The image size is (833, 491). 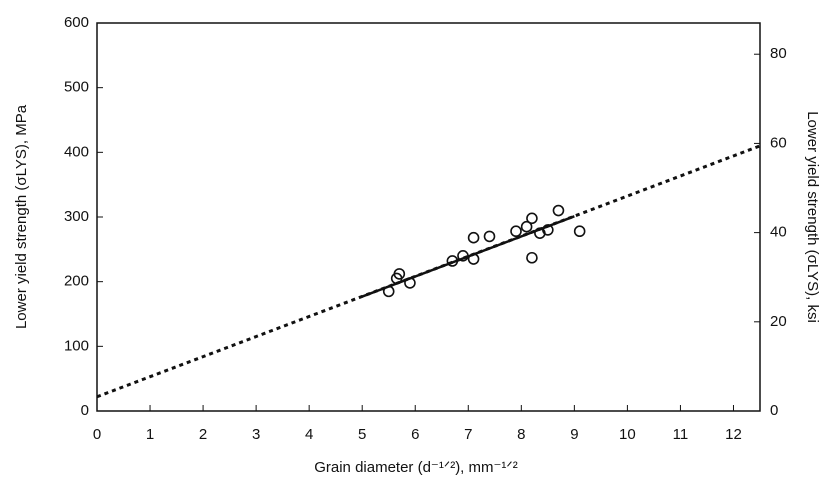 What do you see at coordinates (416, 467) in the screenshot?
I see `x-axis-label: Grain diameter (d⁻¹ᐟ²), mm⁻¹ᐟ²` at bounding box center [416, 467].